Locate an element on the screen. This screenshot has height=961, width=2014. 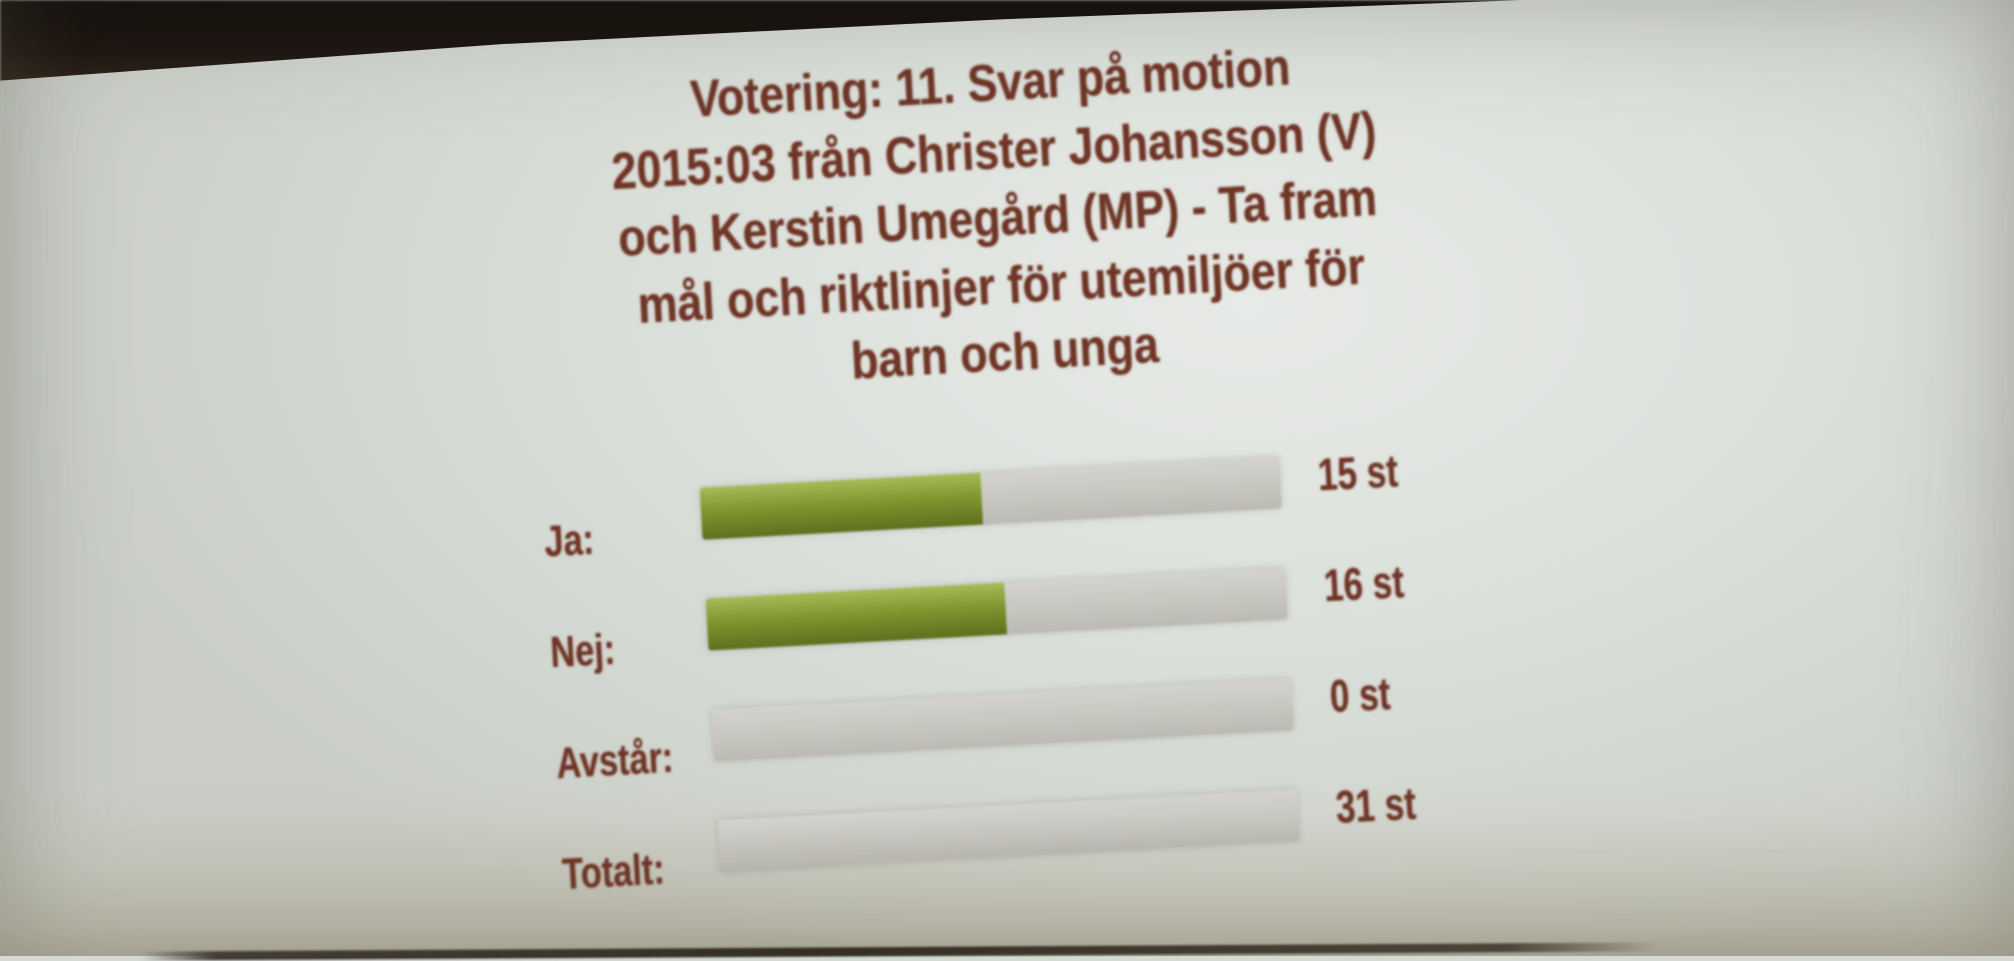
row-value: 31 st is located at coordinates (1422, 808).